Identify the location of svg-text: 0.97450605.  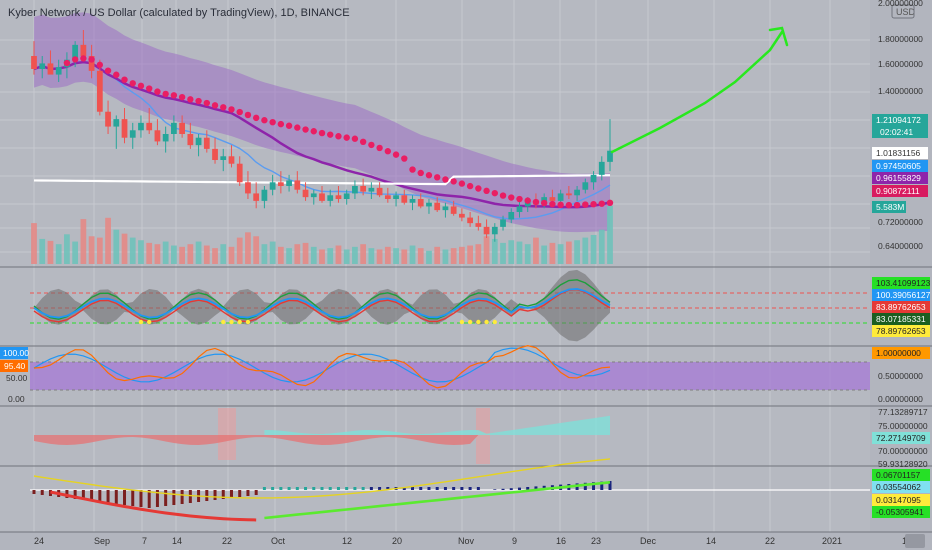
(898, 166).